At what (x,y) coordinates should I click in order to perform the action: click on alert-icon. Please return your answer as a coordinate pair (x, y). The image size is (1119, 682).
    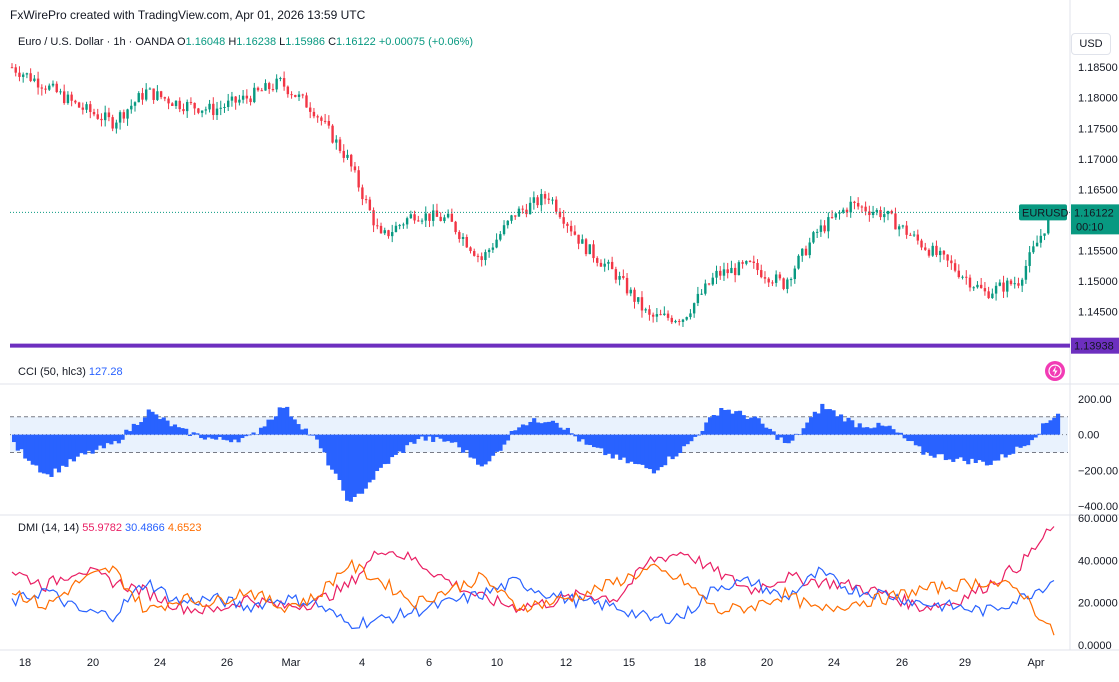
    Looking at the image, I should click on (1055, 371).